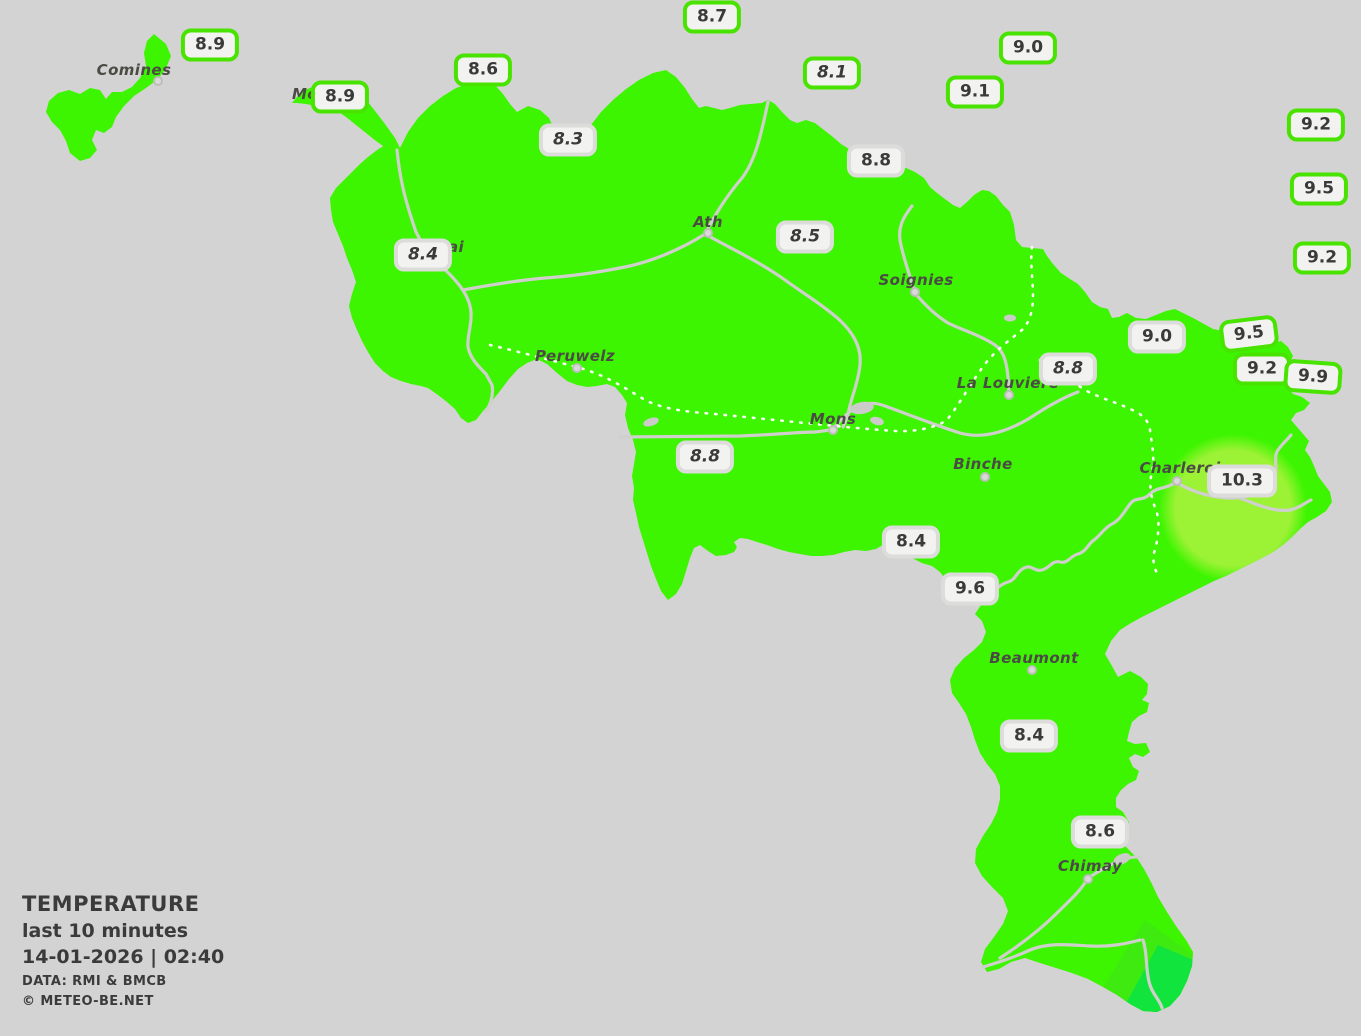  What do you see at coordinates (123, 957) in the screenshot?
I see `map-datetime: 14-01-2026 | 02:40` at bounding box center [123, 957].